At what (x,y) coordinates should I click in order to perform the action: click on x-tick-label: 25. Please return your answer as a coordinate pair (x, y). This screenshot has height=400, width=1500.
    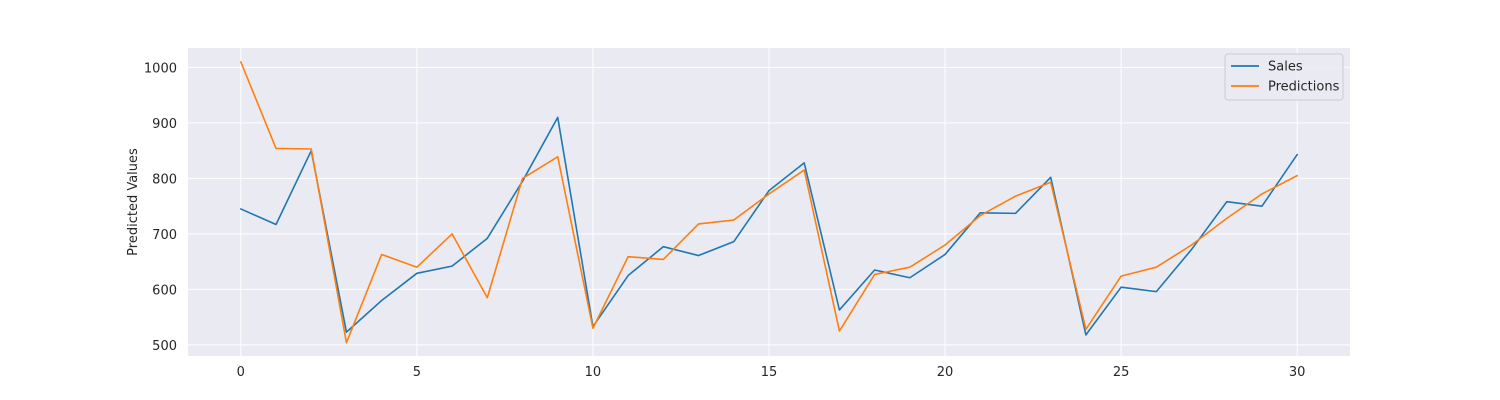
    Looking at the image, I should click on (1121, 372).